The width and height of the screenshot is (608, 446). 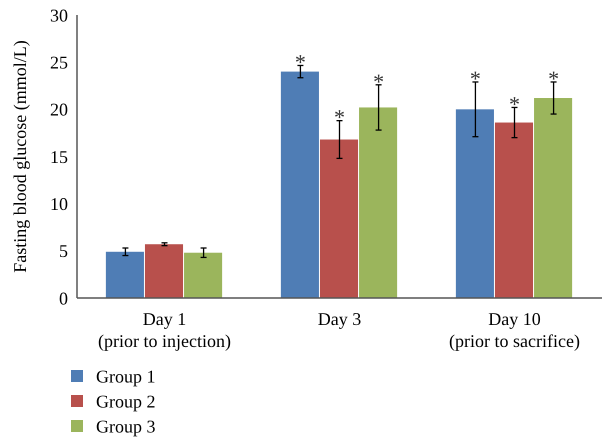 What do you see at coordinates (63, 251) in the screenshot?
I see `y-tick-label: 5` at bounding box center [63, 251].